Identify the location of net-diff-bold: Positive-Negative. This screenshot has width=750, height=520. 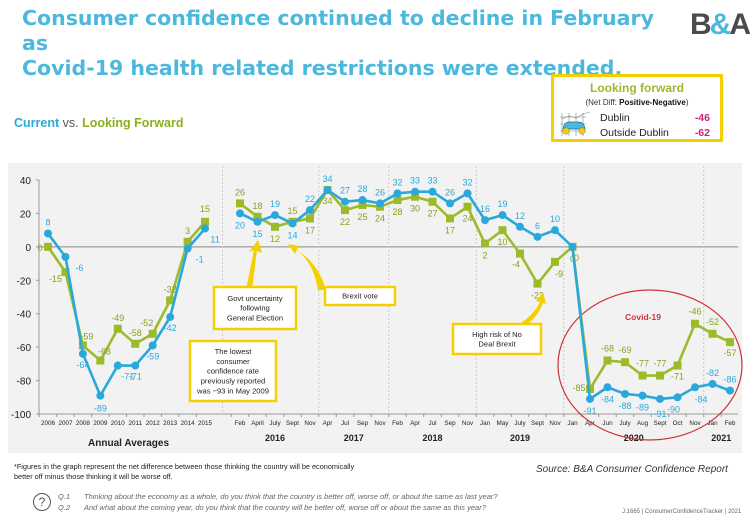
(652, 102).